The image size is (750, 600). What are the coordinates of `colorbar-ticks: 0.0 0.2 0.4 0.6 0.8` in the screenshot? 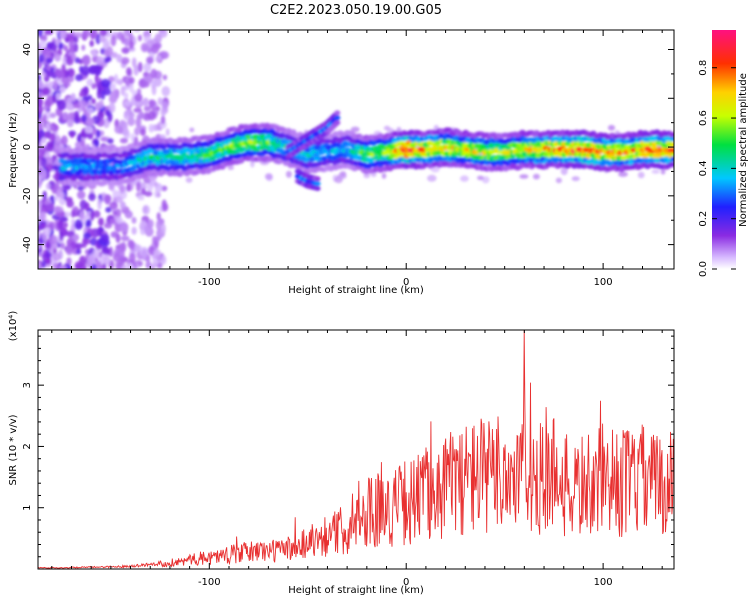 It's located at (717, 168).